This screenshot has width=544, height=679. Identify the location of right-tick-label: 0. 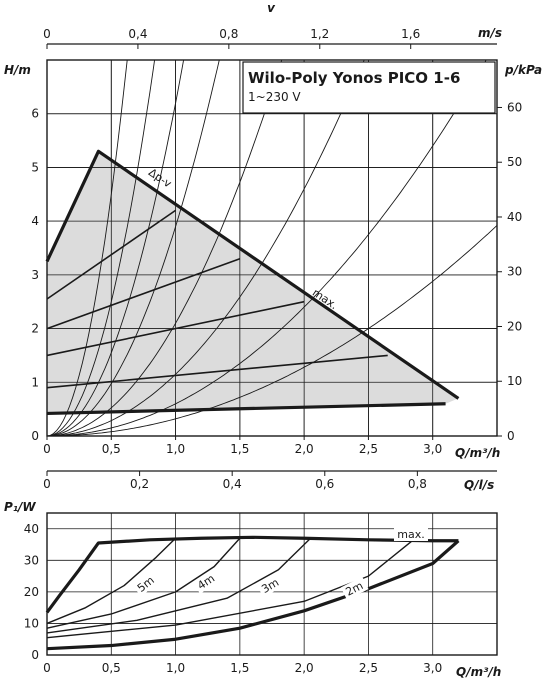
(511, 436).